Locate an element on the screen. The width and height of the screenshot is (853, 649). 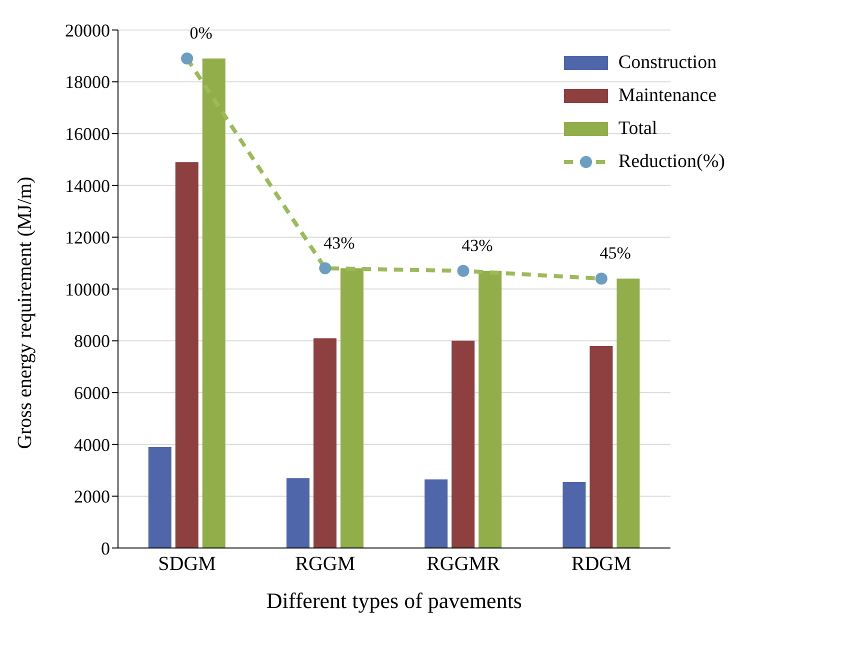
x-tick-label: RDGM is located at coordinates (601, 564).